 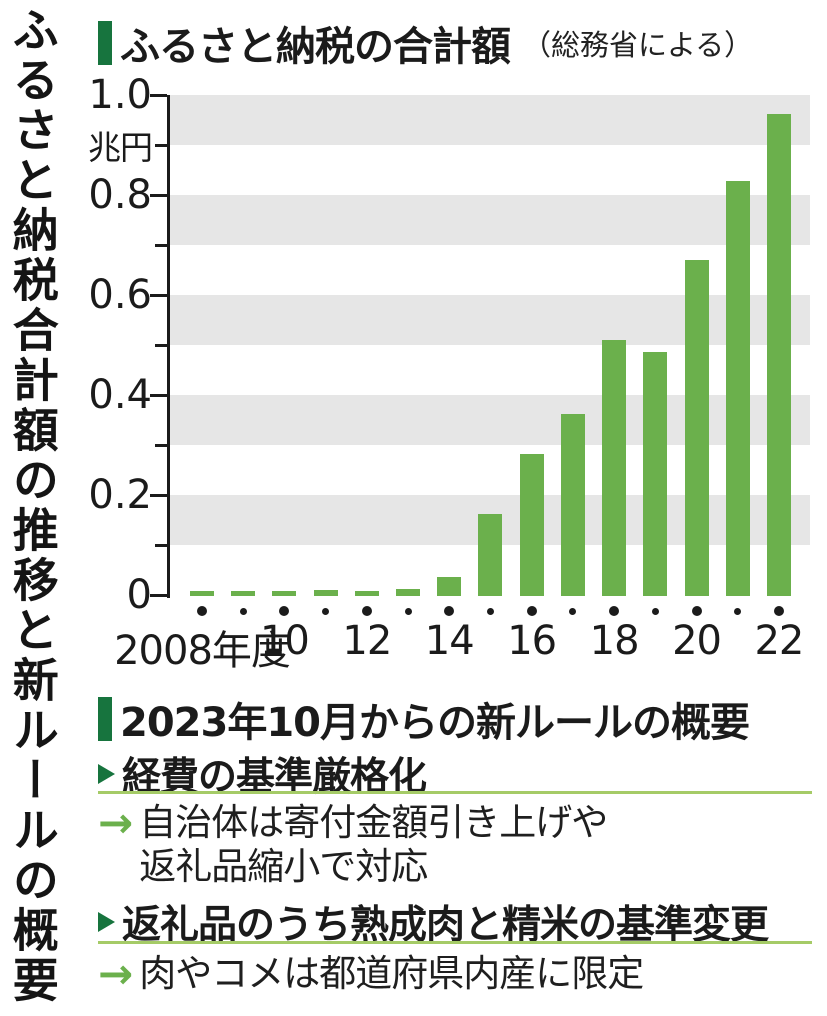 I want to click on chart-header: ふるさと納税の合計額 （総務省による）, so click(x=425, y=43).